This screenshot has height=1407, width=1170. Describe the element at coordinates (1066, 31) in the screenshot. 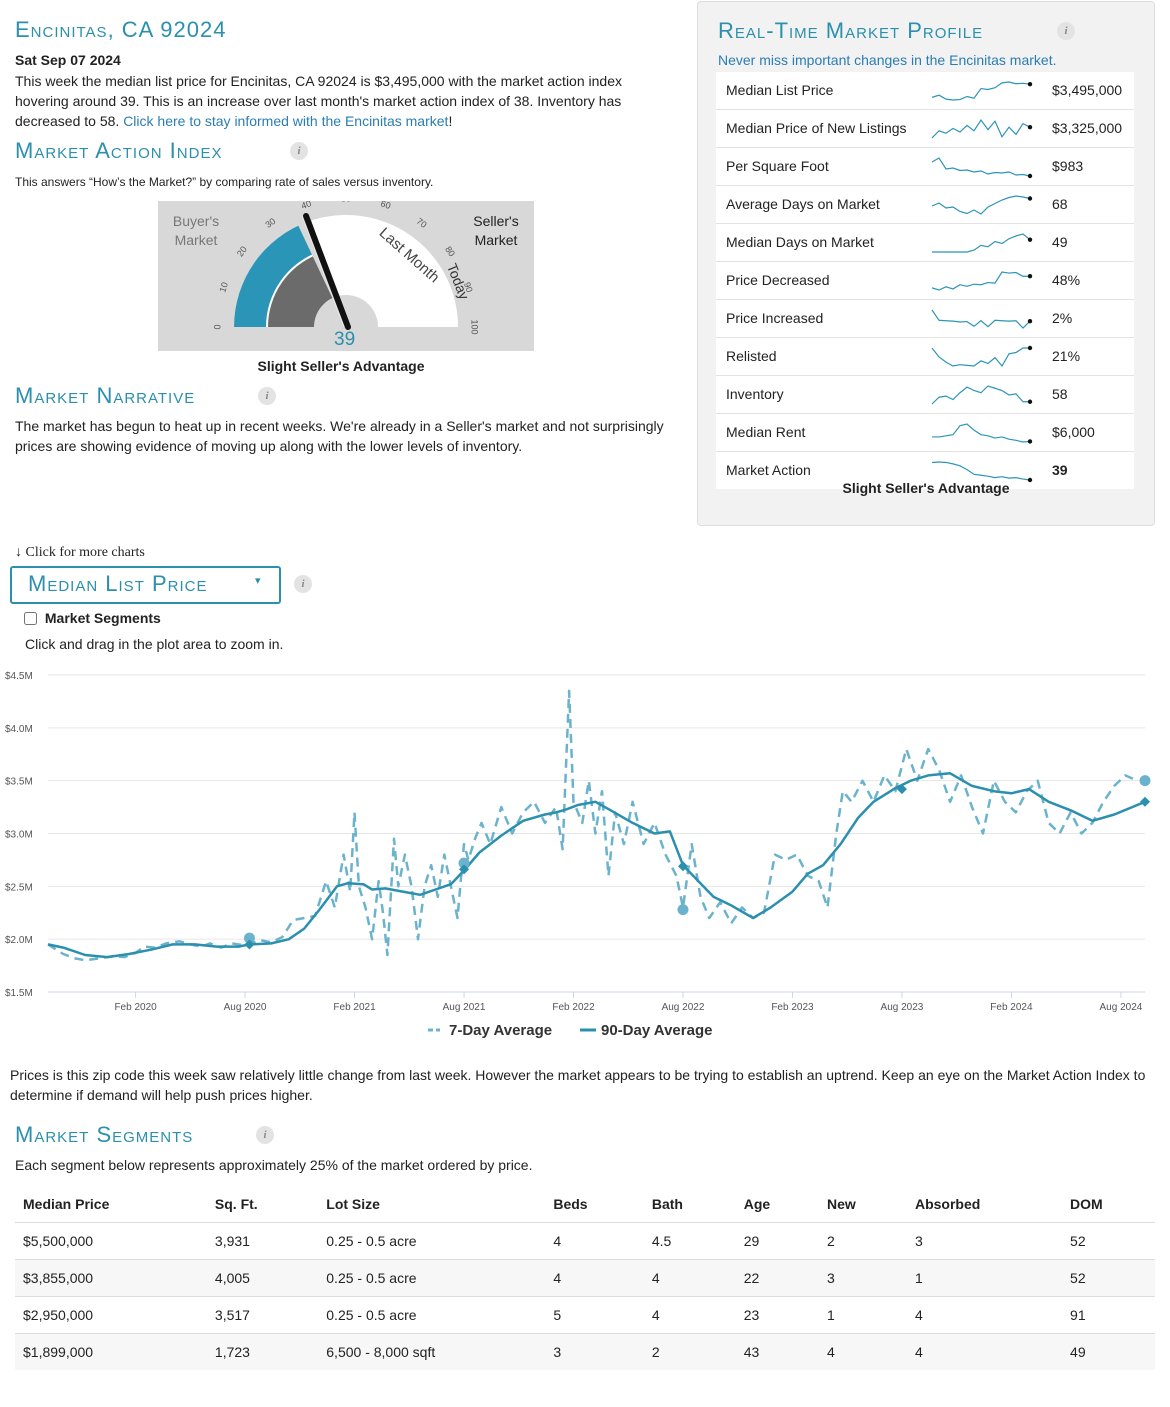

I see `profile-info-icon: i` at that location.